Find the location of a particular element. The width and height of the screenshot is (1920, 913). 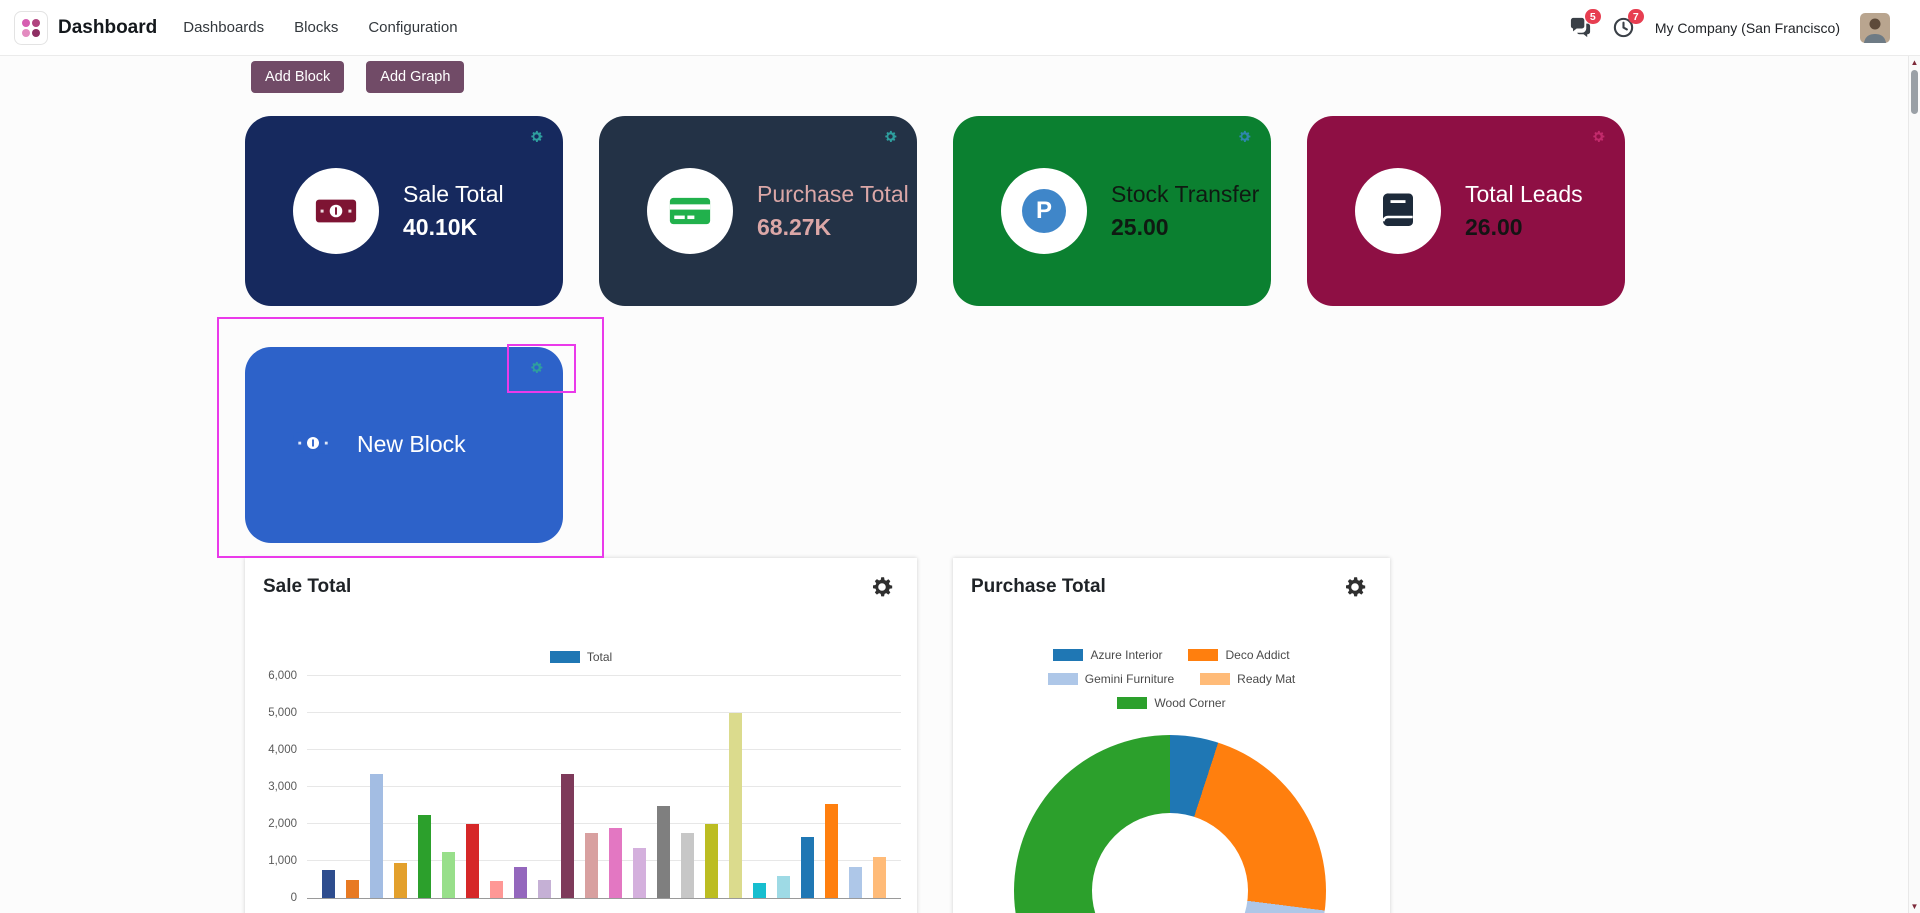

card-label: Purchase Total is located at coordinates (833, 194).